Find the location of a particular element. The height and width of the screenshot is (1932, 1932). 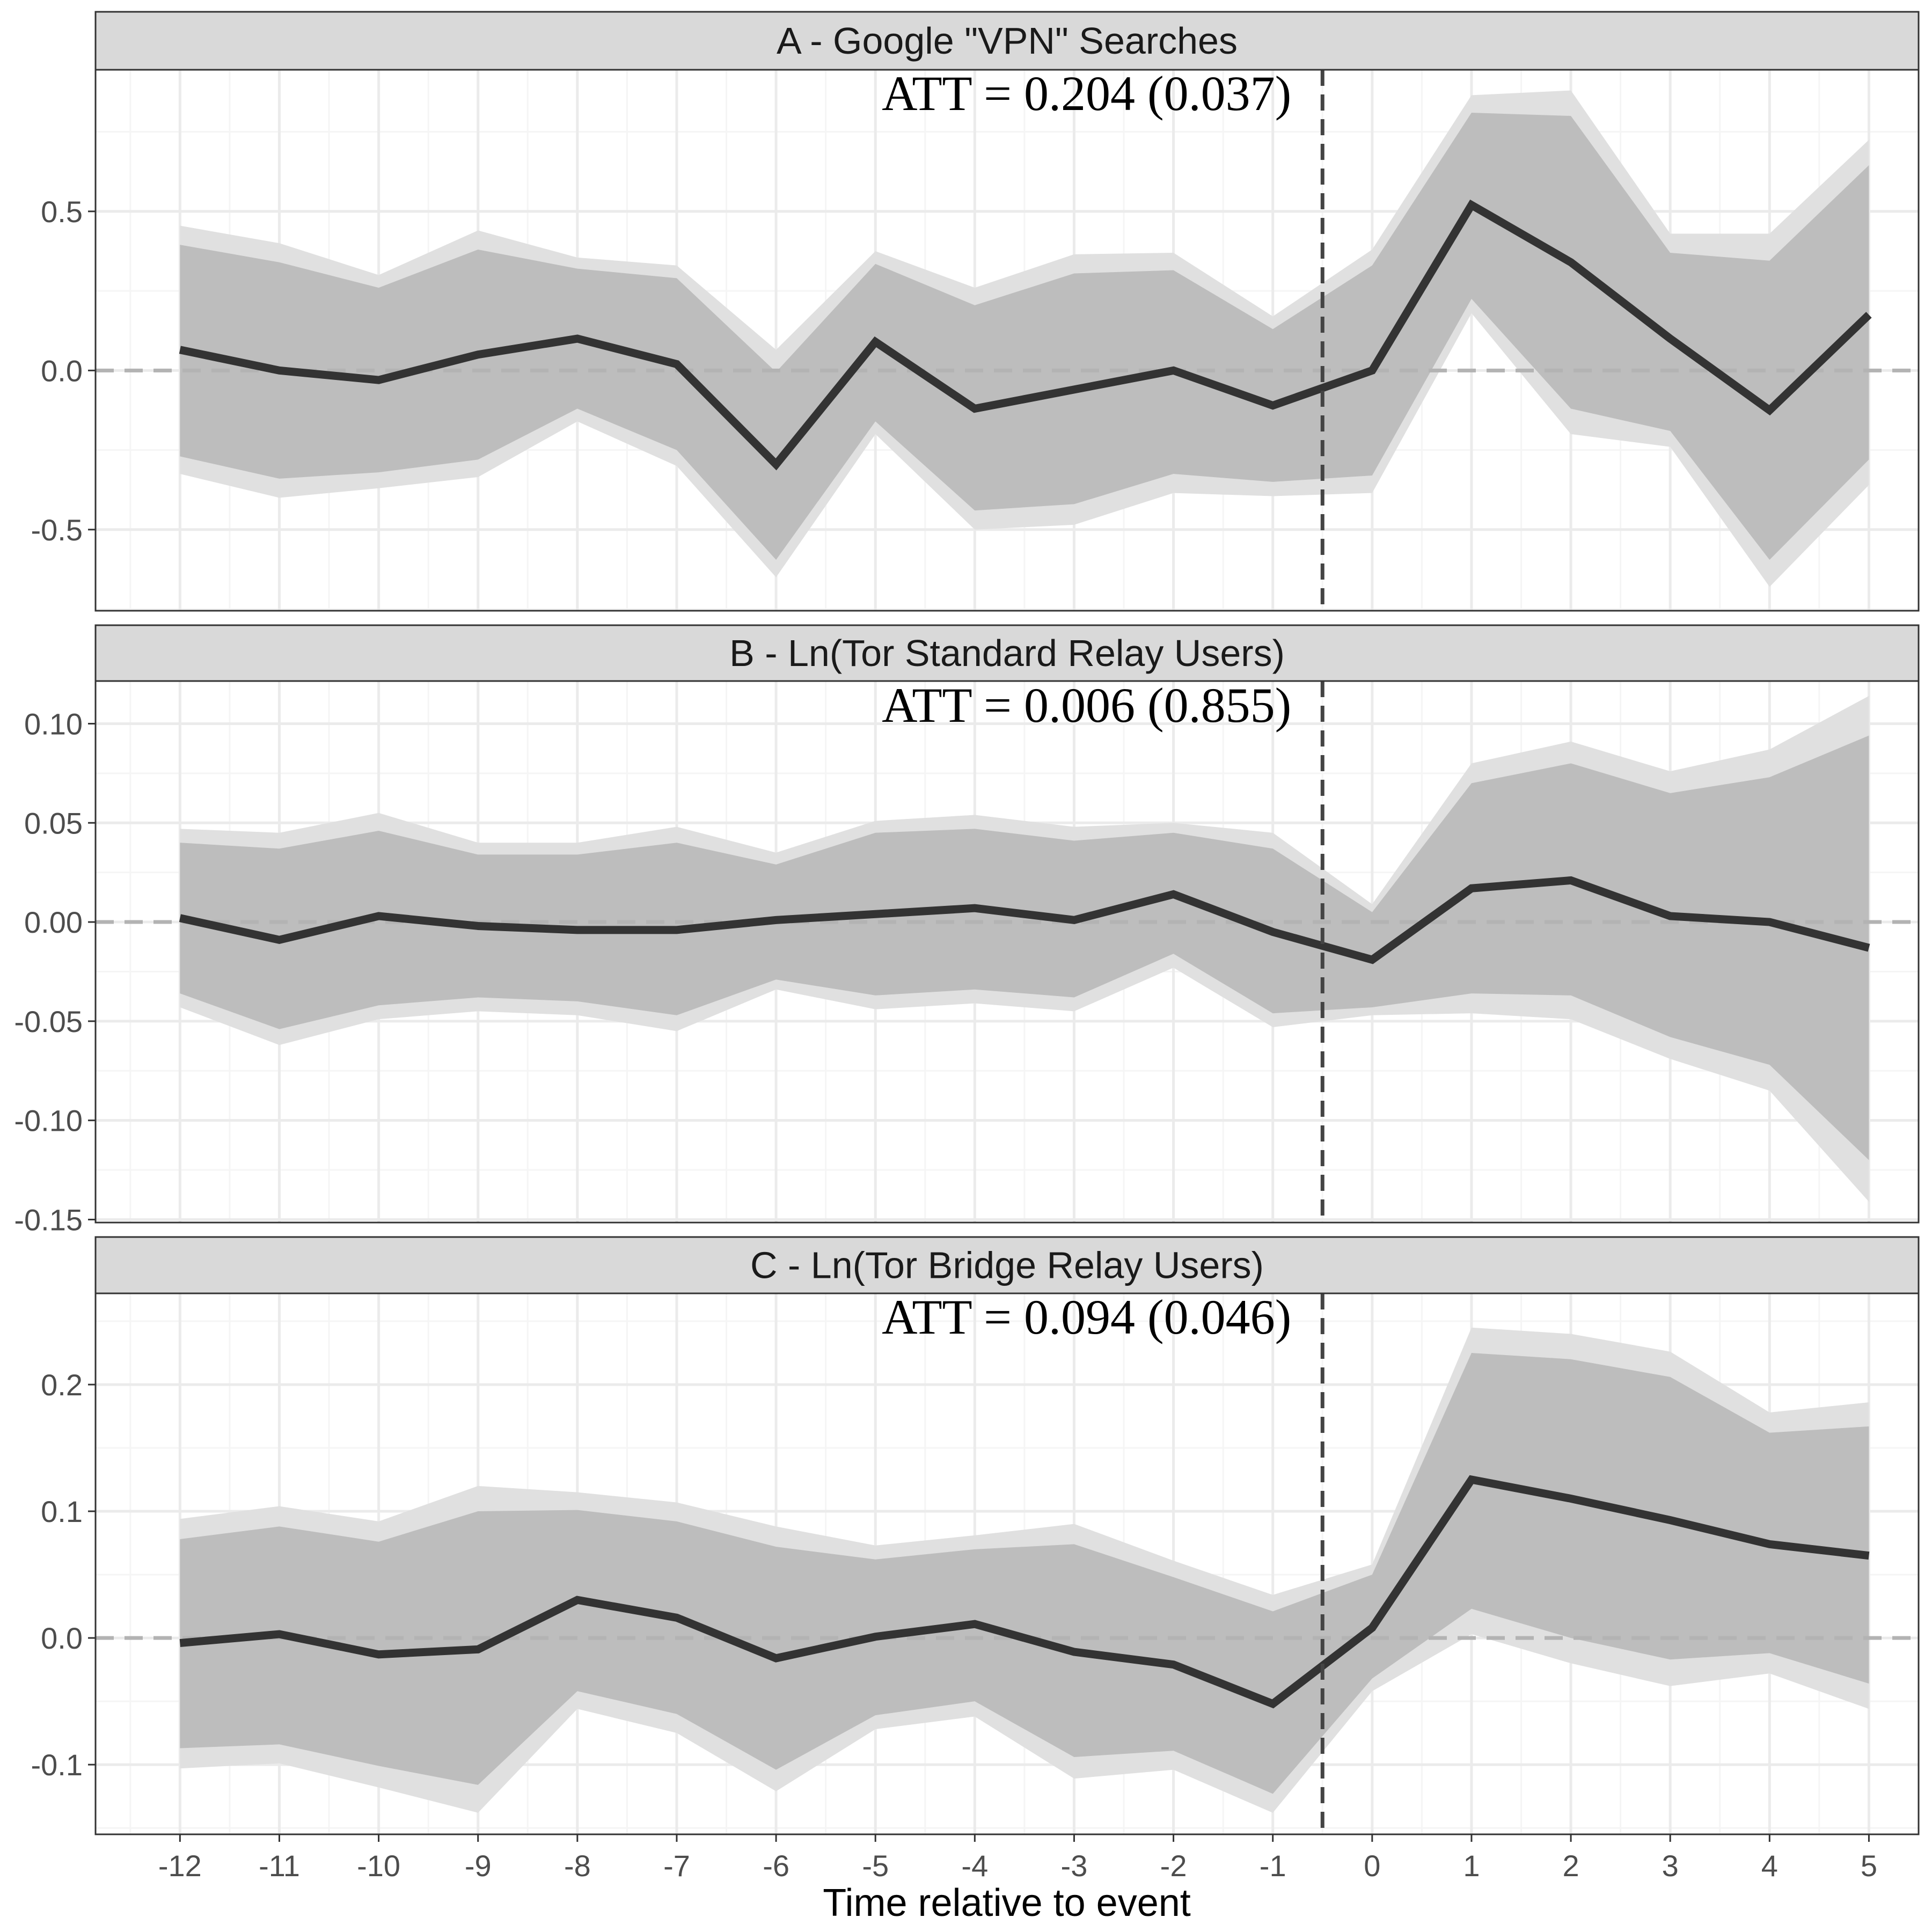

y-tick-label: 0.5 is located at coordinates (62, 212).